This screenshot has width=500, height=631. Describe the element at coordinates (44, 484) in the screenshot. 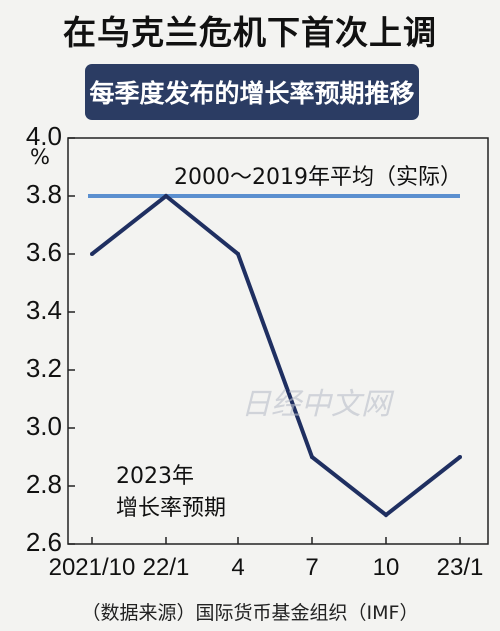

I see `y-tick-label: 2.8` at that location.